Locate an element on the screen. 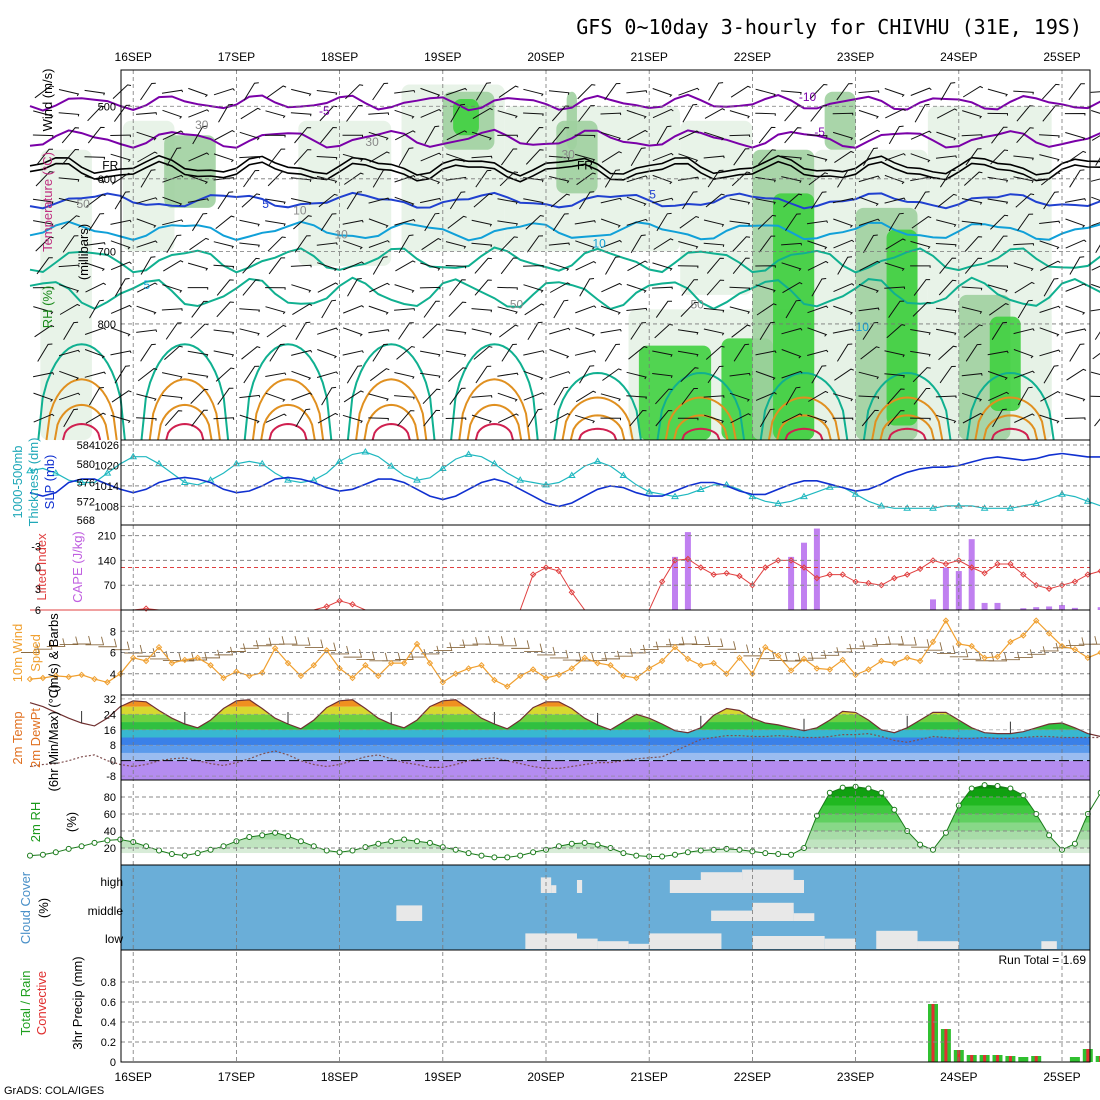  cloud-level-middle: middle is located at coordinates (106, 911).